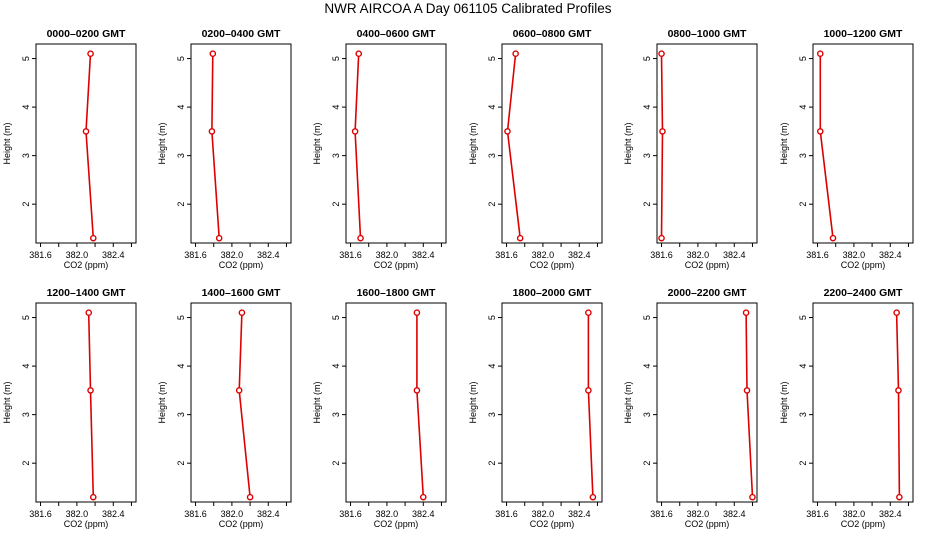 This screenshot has width=936, height=540. What do you see at coordinates (86, 34) in the screenshot?
I see `panel-title: 0000–0200 GMT` at bounding box center [86, 34].